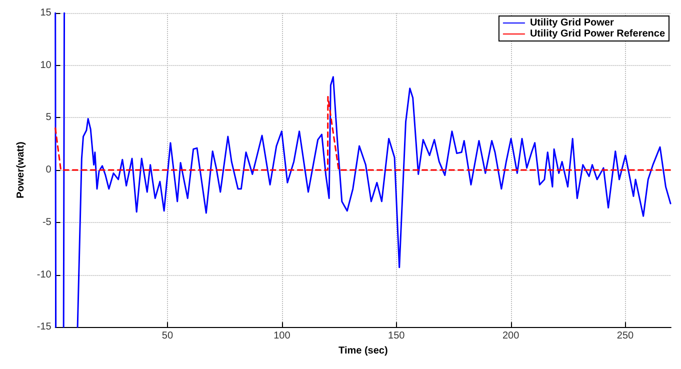  Describe the element at coordinates (47, 222) in the screenshot. I see `y-tick-label: -5` at that location.